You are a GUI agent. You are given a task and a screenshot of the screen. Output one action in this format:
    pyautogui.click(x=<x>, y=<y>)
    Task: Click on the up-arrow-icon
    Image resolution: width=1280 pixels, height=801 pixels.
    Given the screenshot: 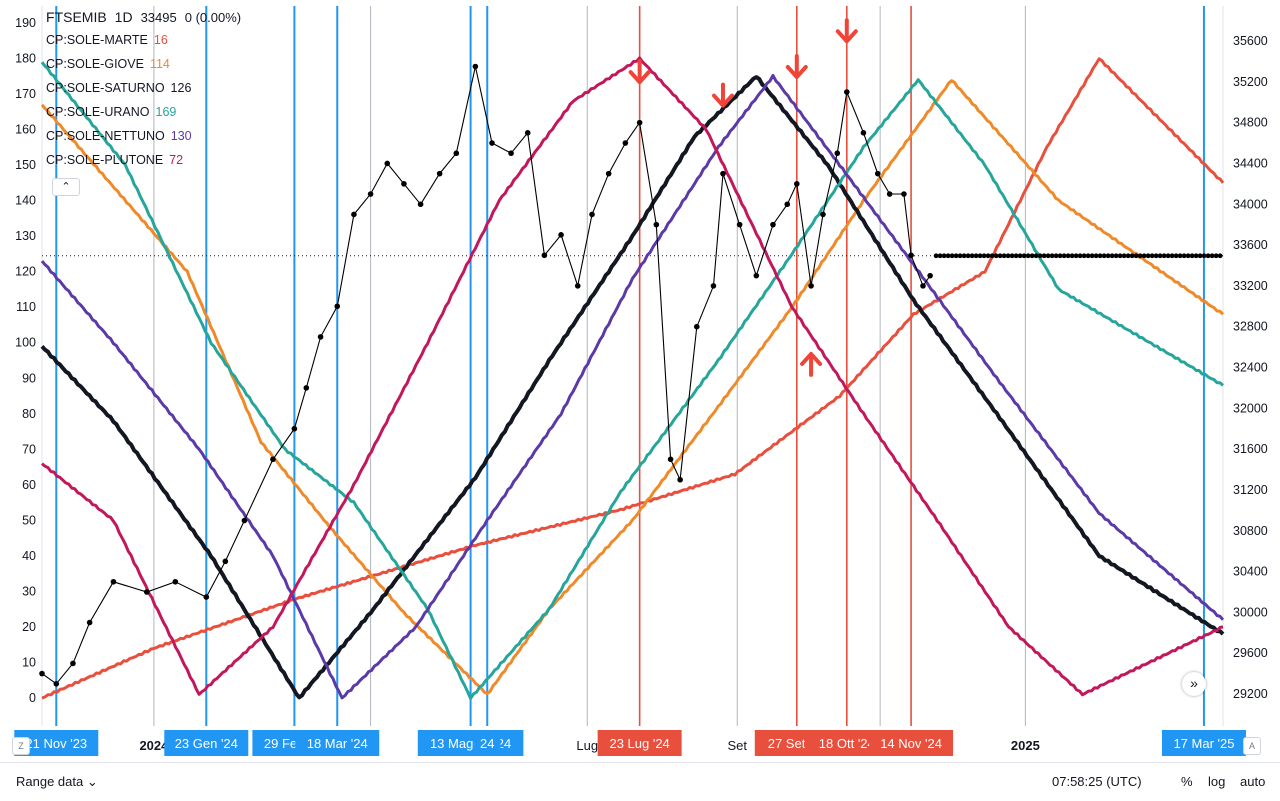 What is the action you would take?
    pyautogui.click(x=811, y=364)
    